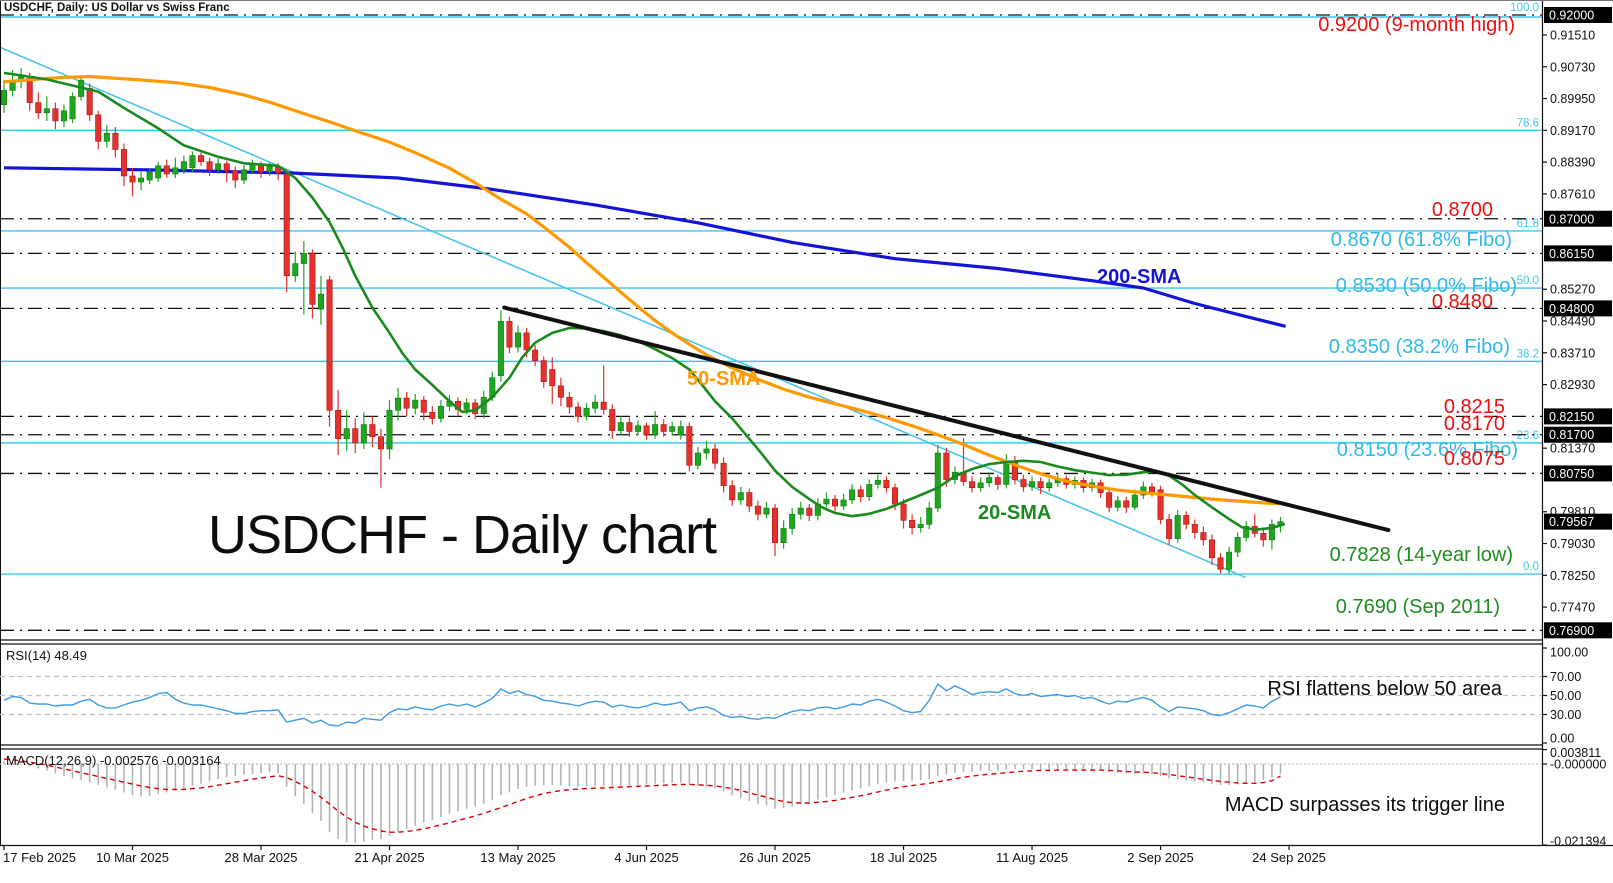  Describe the element at coordinates (771, 800) in the screenshot. I see `macd-pane` at that location.